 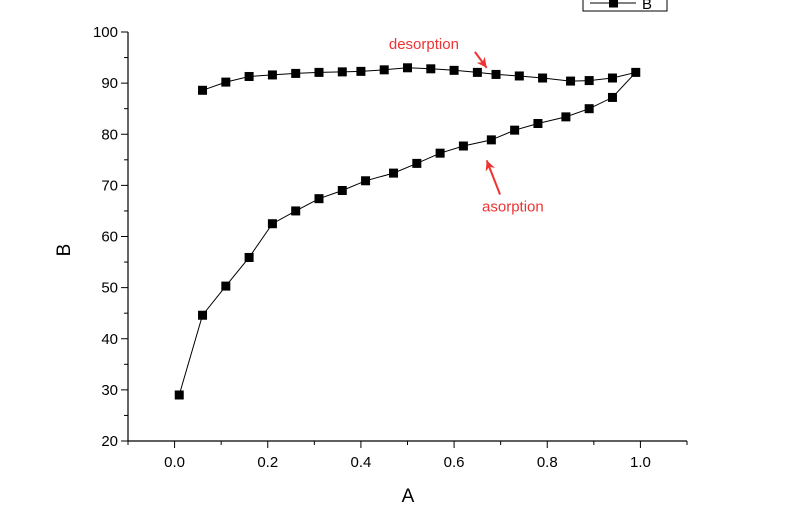 What do you see at coordinates (547, 462) in the screenshot?
I see `x-tick-label: 0.8` at bounding box center [547, 462].